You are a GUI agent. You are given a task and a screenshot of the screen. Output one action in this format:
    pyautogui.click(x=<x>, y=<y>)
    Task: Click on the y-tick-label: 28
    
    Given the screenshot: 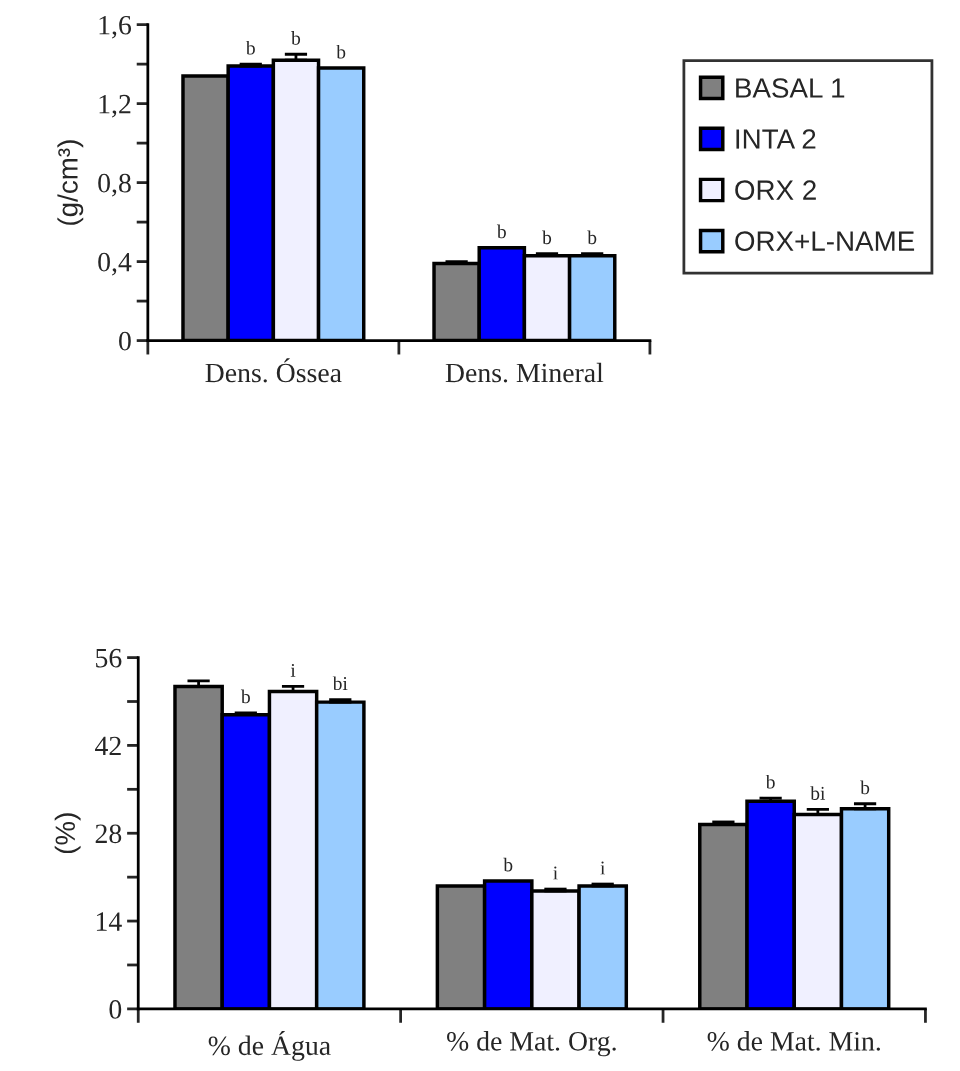 What is the action you would take?
    pyautogui.click(x=108, y=834)
    